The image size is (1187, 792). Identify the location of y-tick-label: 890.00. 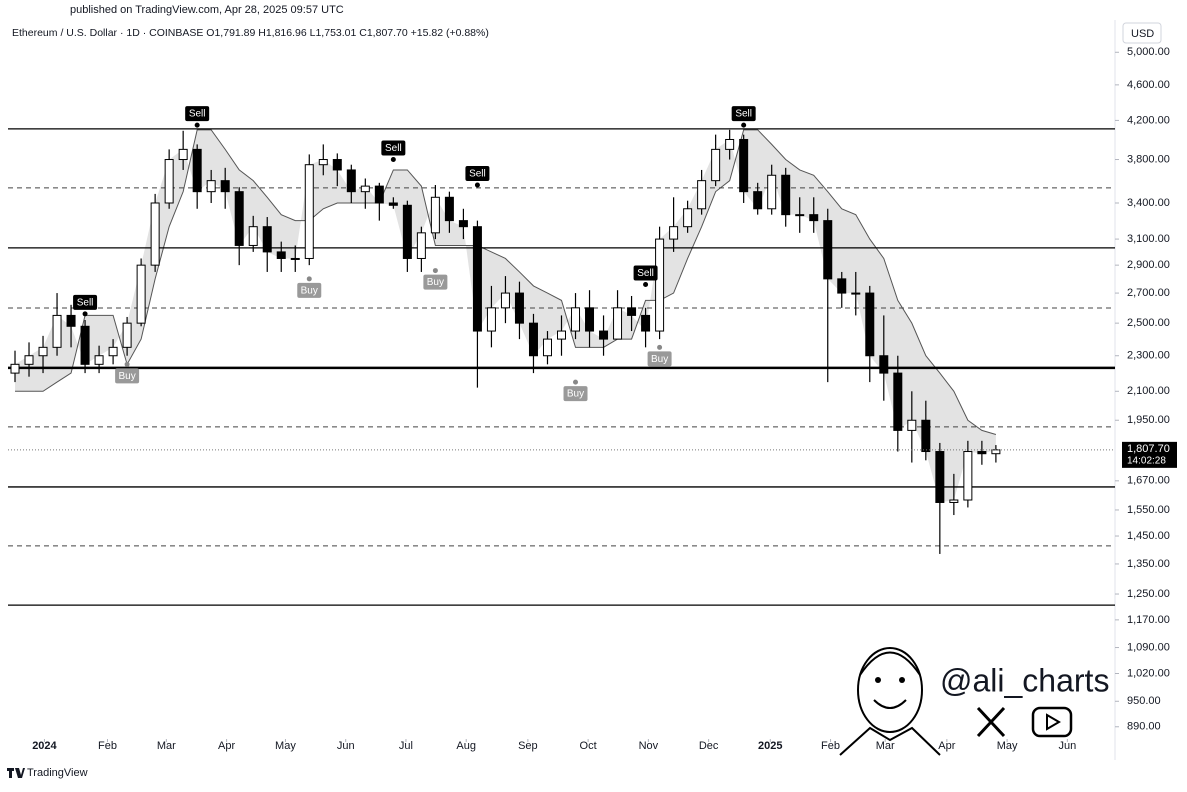
(1144, 727).